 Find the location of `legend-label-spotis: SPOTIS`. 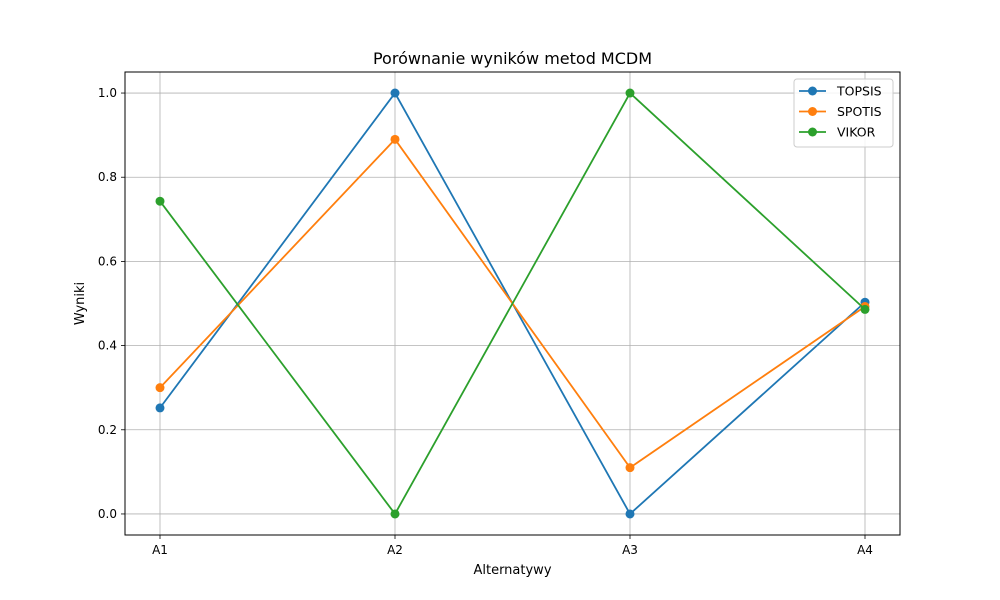

legend-label-spotis: SPOTIS is located at coordinates (859, 111).